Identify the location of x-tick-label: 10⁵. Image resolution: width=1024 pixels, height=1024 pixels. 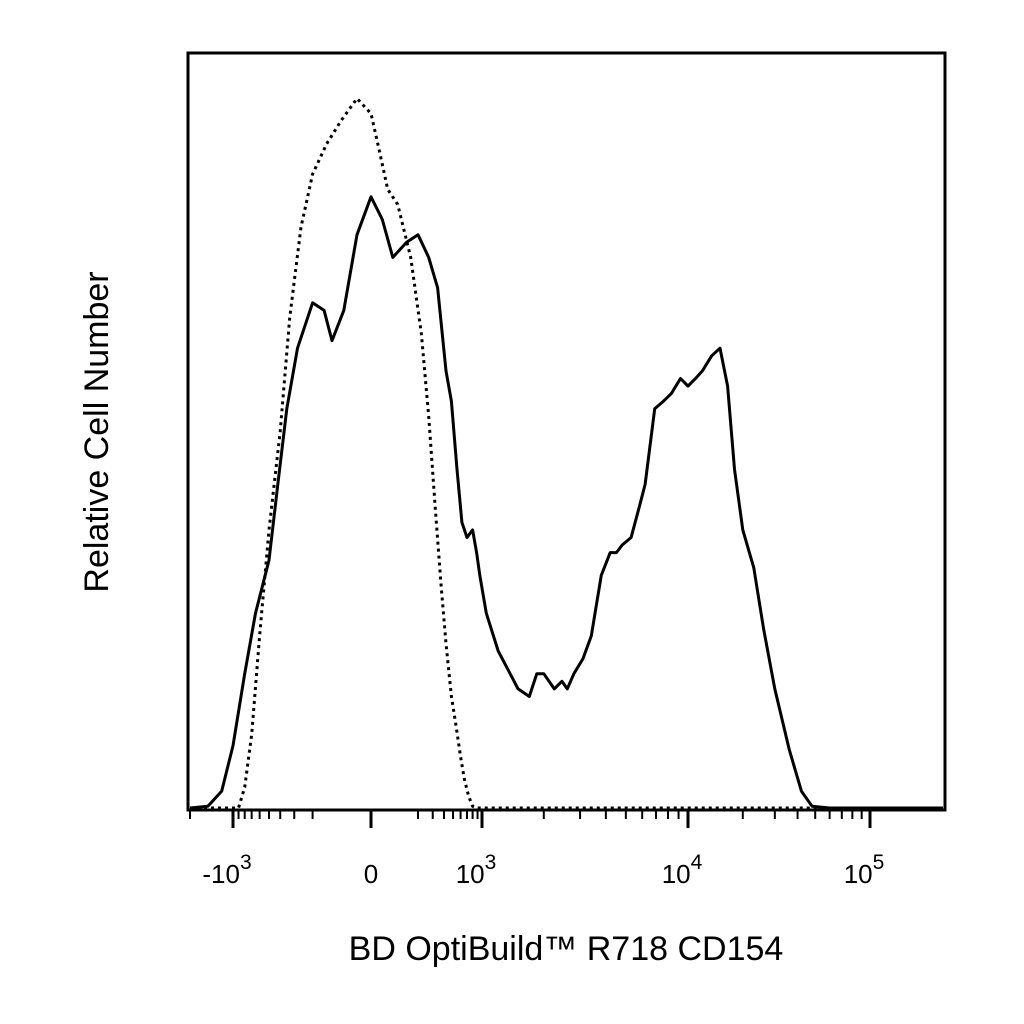
(864, 870).